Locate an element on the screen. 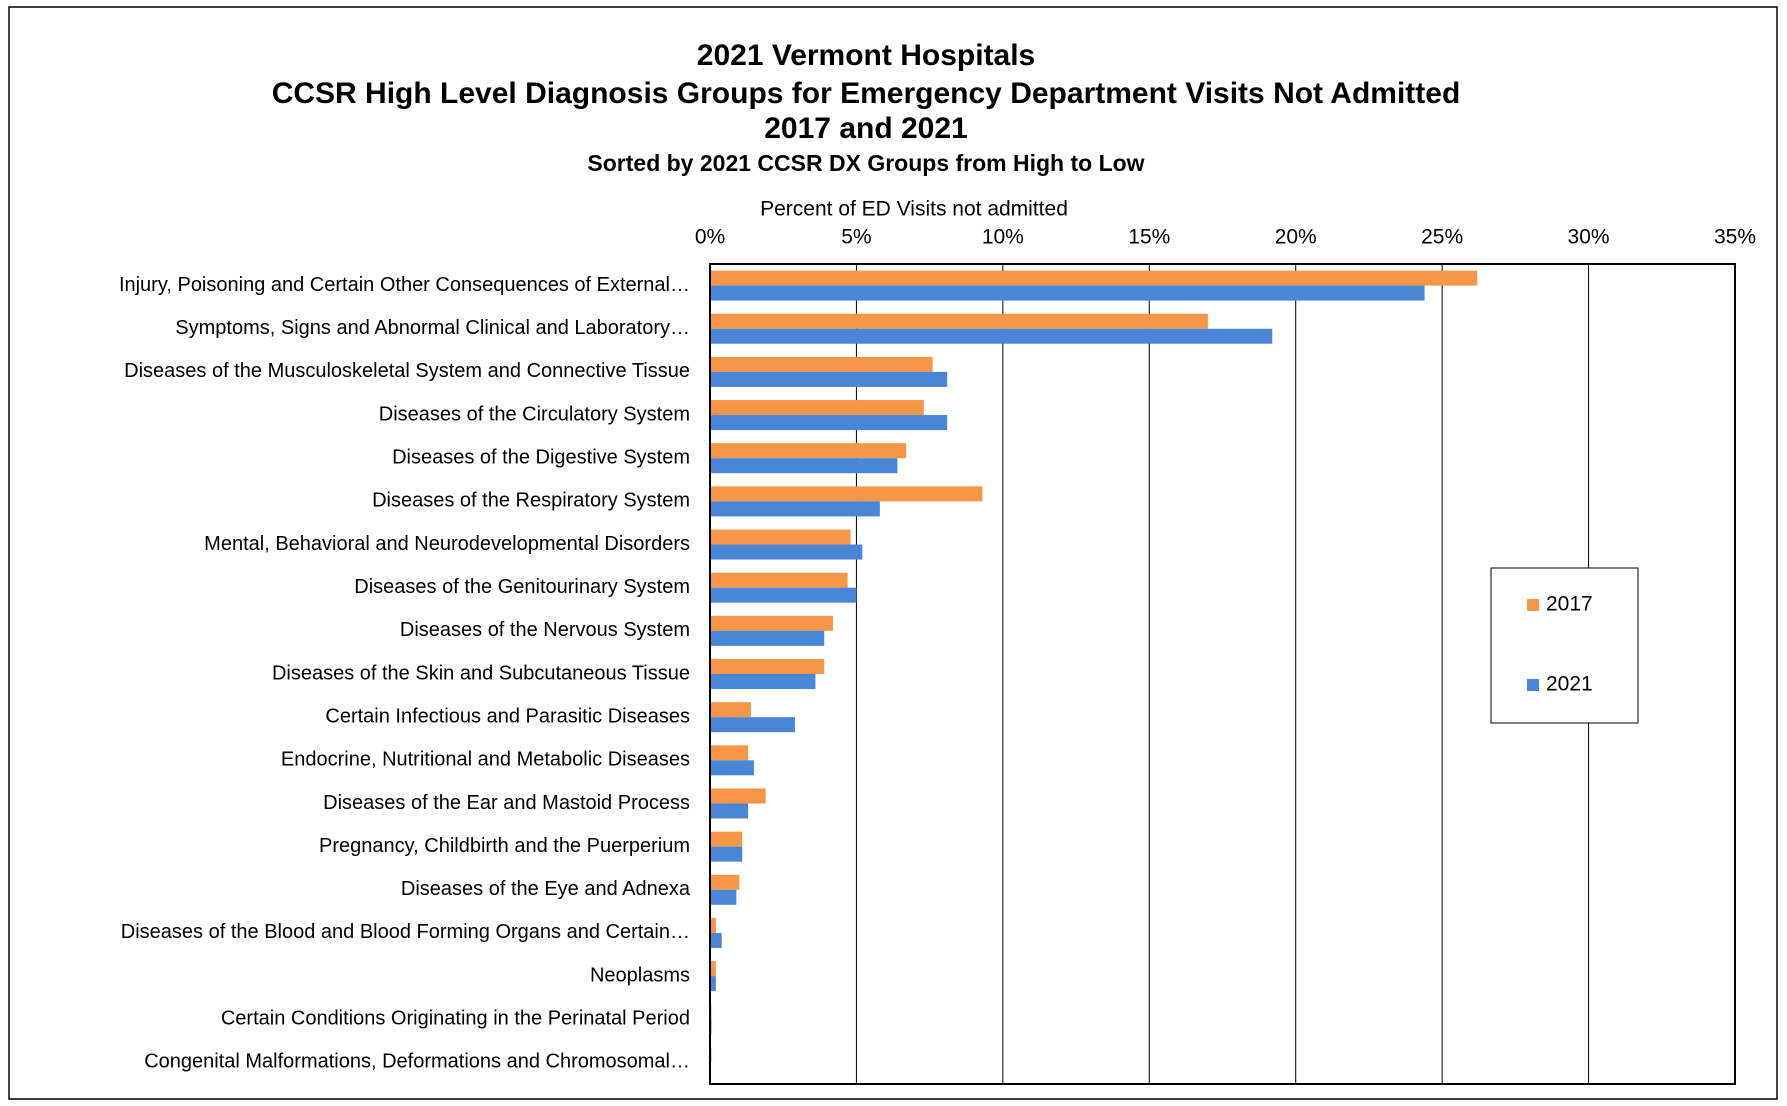 This screenshot has height=1106, width=1787. legend-label: 2017 is located at coordinates (1569, 604).